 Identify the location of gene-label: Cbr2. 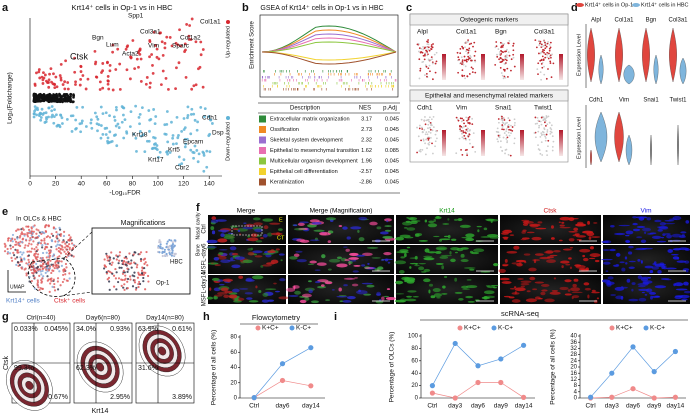
(182, 168).